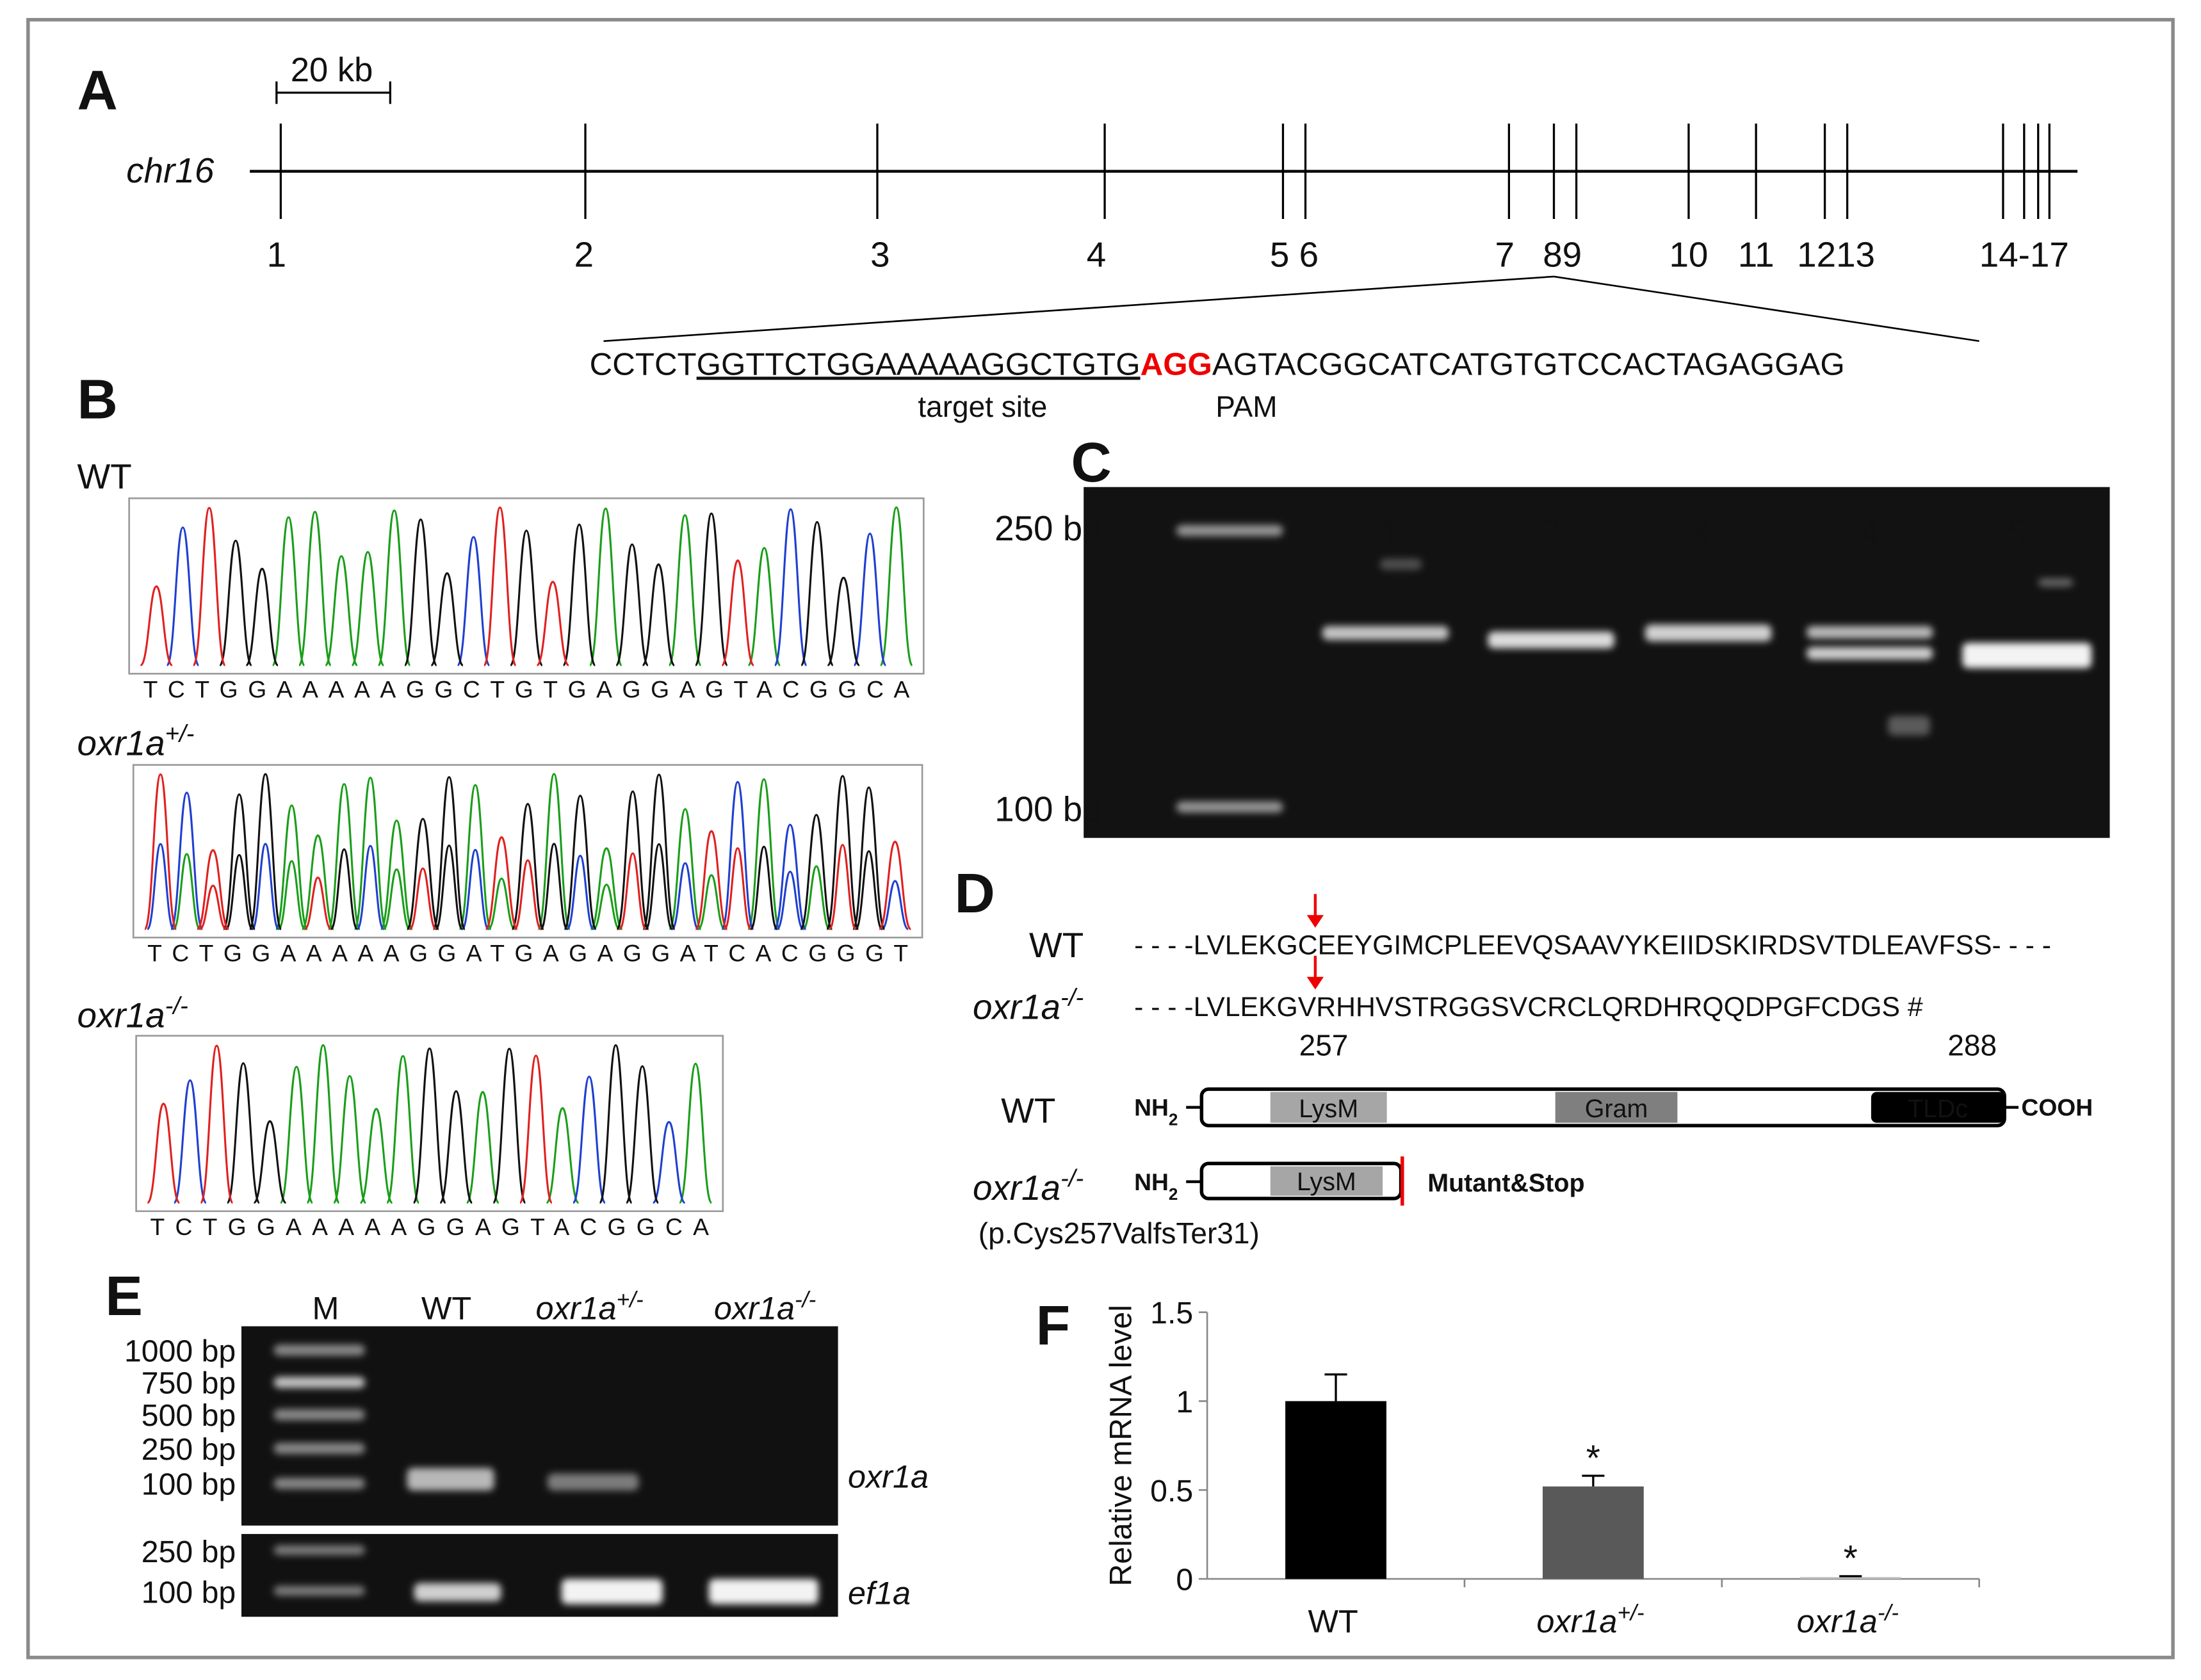 The width and height of the screenshot is (2201, 1680). I want to click on x-tick-label: WT, so click(1333, 1621).